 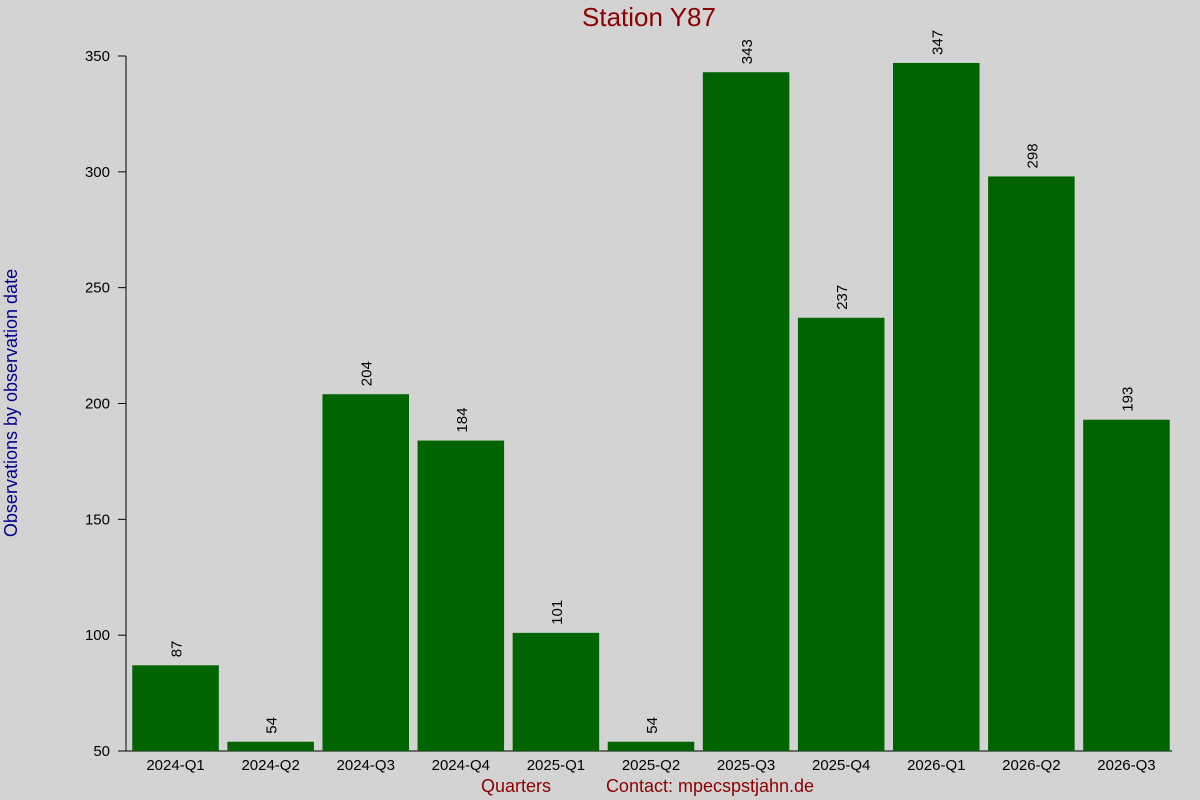 I want to click on x-tick-label: 2026-Q2, so click(x=1031, y=765).